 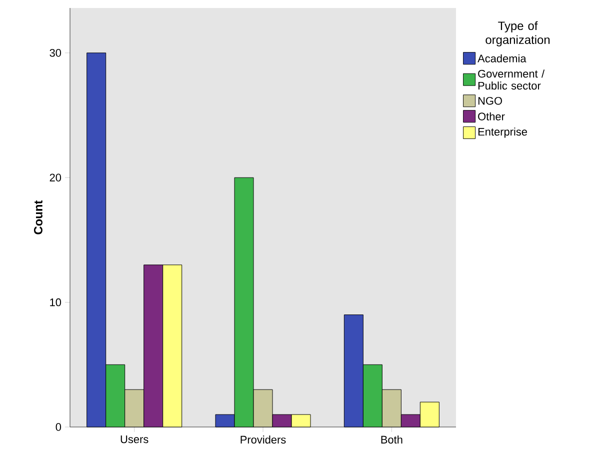 What do you see at coordinates (59, 427) in the screenshot?
I see `y-tick-label: 0` at bounding box center [59, 427].